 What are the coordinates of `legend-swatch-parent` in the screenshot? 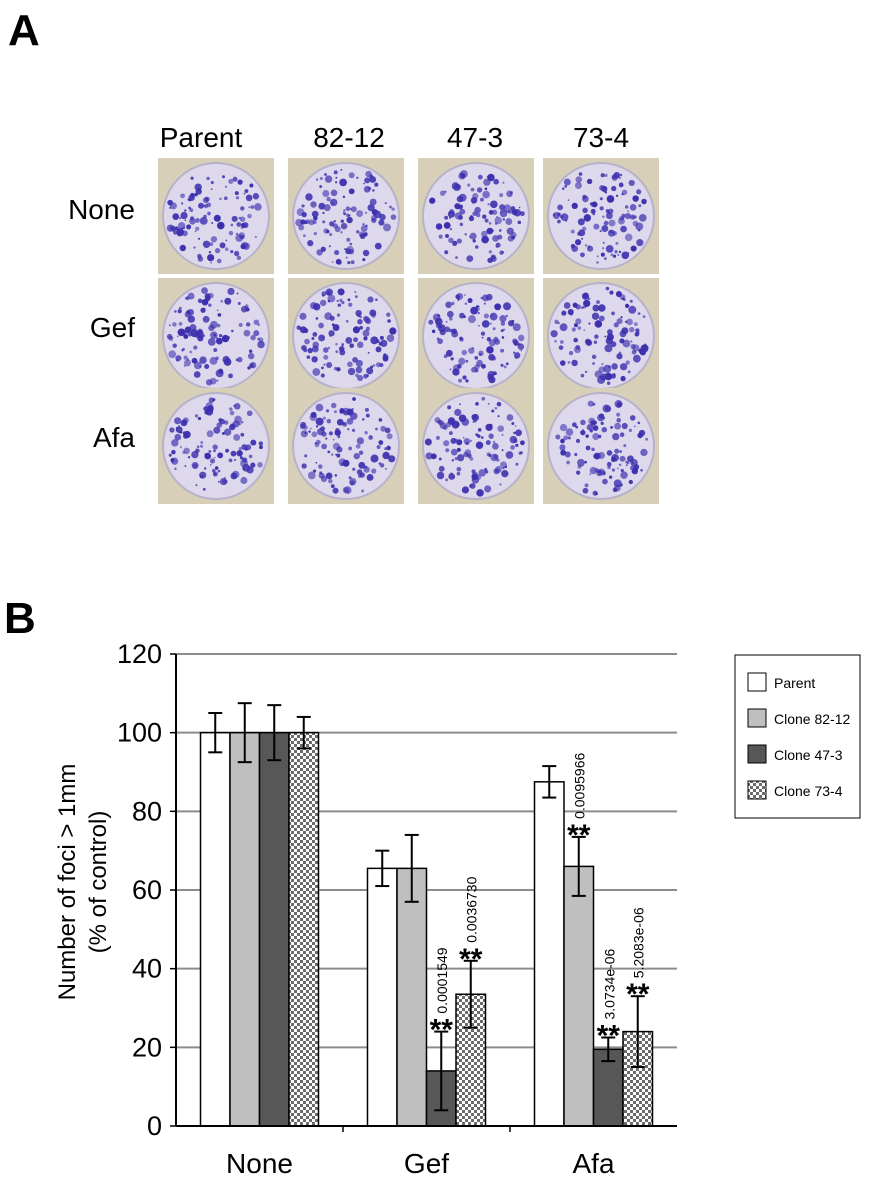 It's located at (757, 682).